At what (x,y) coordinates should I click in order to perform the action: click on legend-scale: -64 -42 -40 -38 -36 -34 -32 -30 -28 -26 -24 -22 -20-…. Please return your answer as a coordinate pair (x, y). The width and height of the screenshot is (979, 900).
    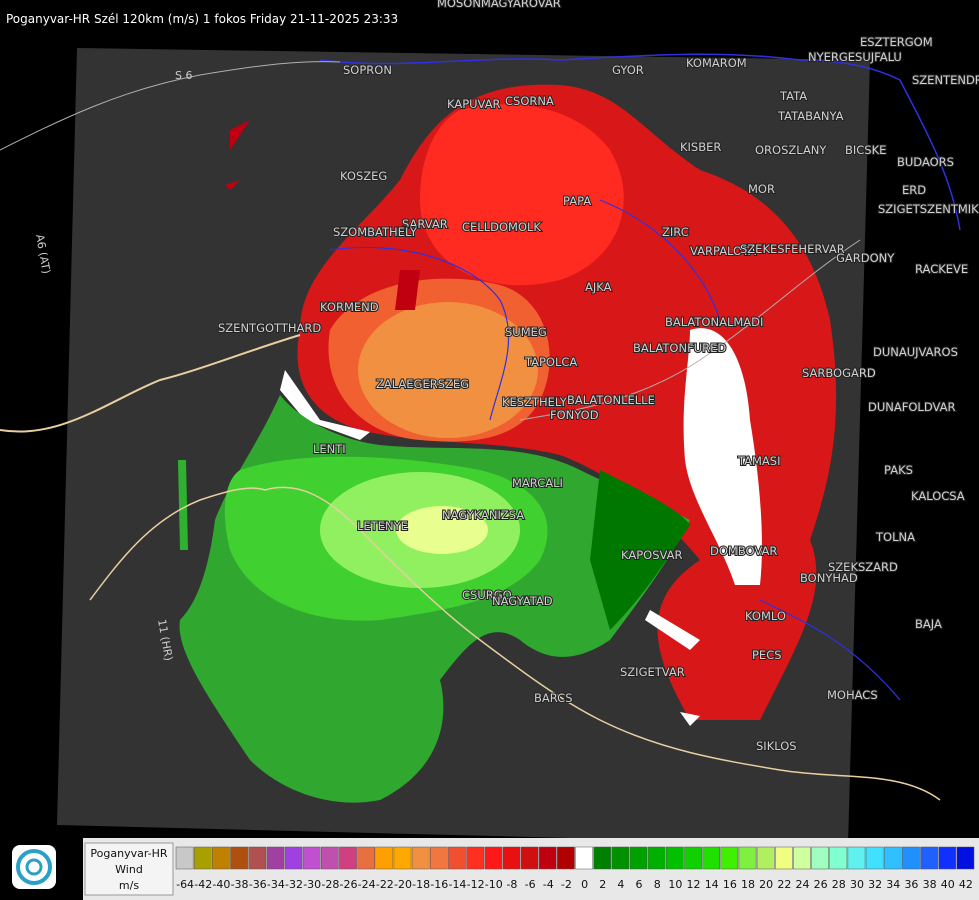
    Looking at the image, I should click on (575, 868).